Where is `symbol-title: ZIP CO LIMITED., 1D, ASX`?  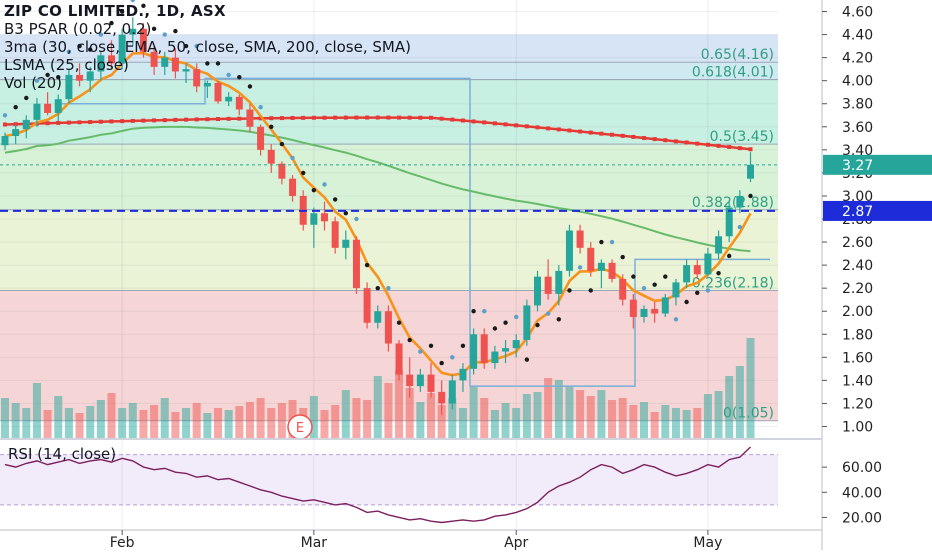 symbol-title: ZIP CO LIMITED., 1D, ASX is located at coordinates (115, 11).